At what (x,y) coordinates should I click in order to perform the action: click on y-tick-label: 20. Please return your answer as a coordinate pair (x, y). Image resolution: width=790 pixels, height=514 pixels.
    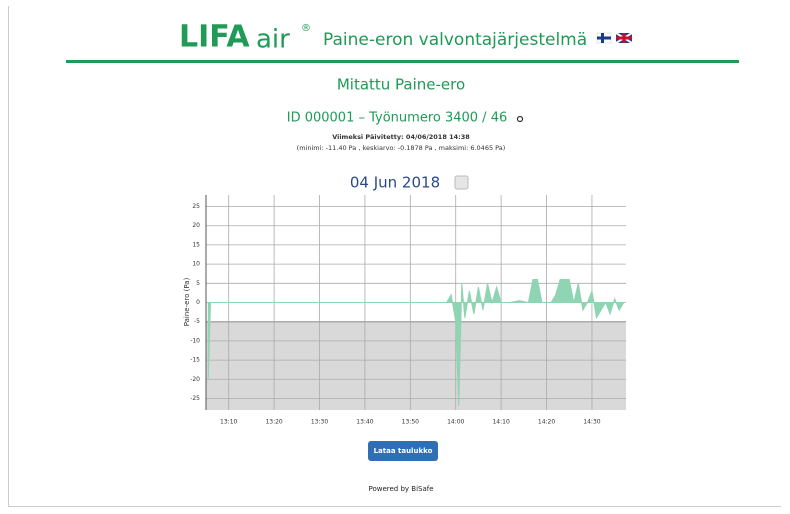
    Looking at the image, I should click on (196, 225).